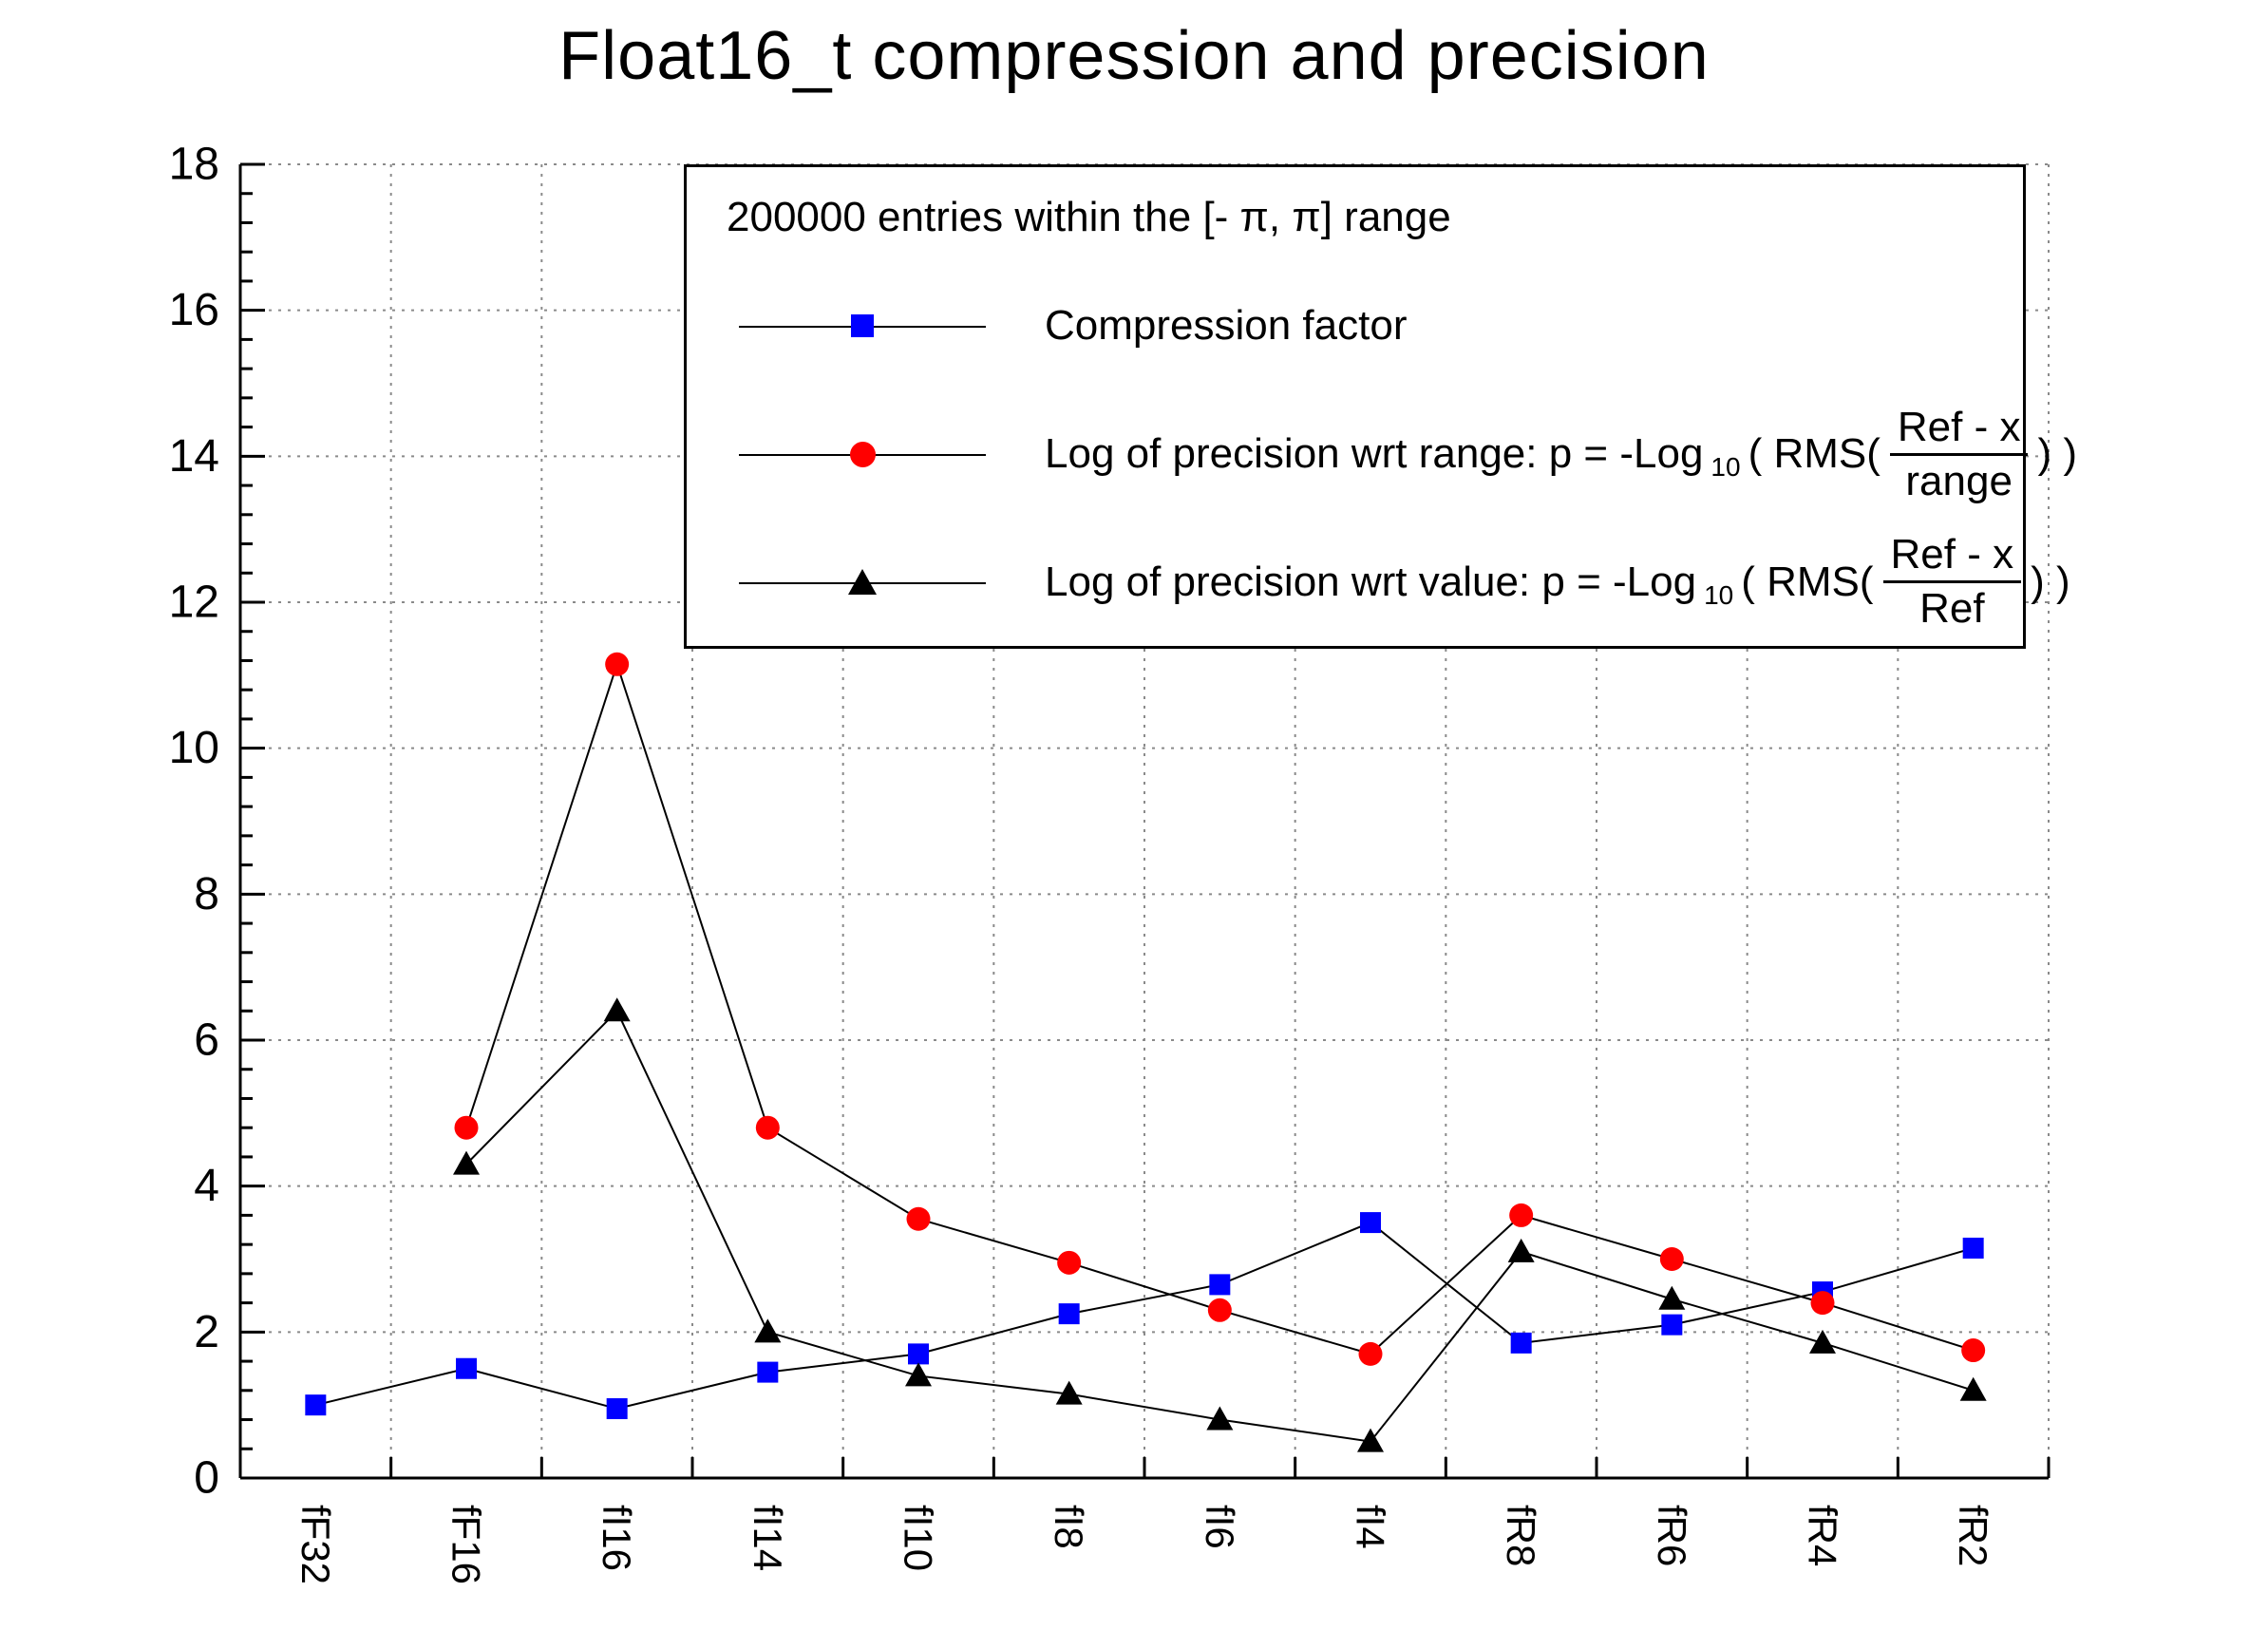  Describe the element at coordinates (194, 310) in the screenshot. I see `y-tick-label: 16` at that location.